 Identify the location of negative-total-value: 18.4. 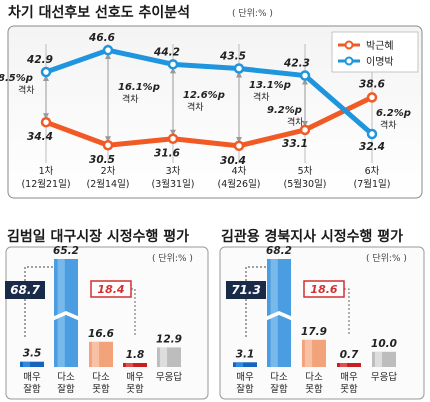
(110, 289).